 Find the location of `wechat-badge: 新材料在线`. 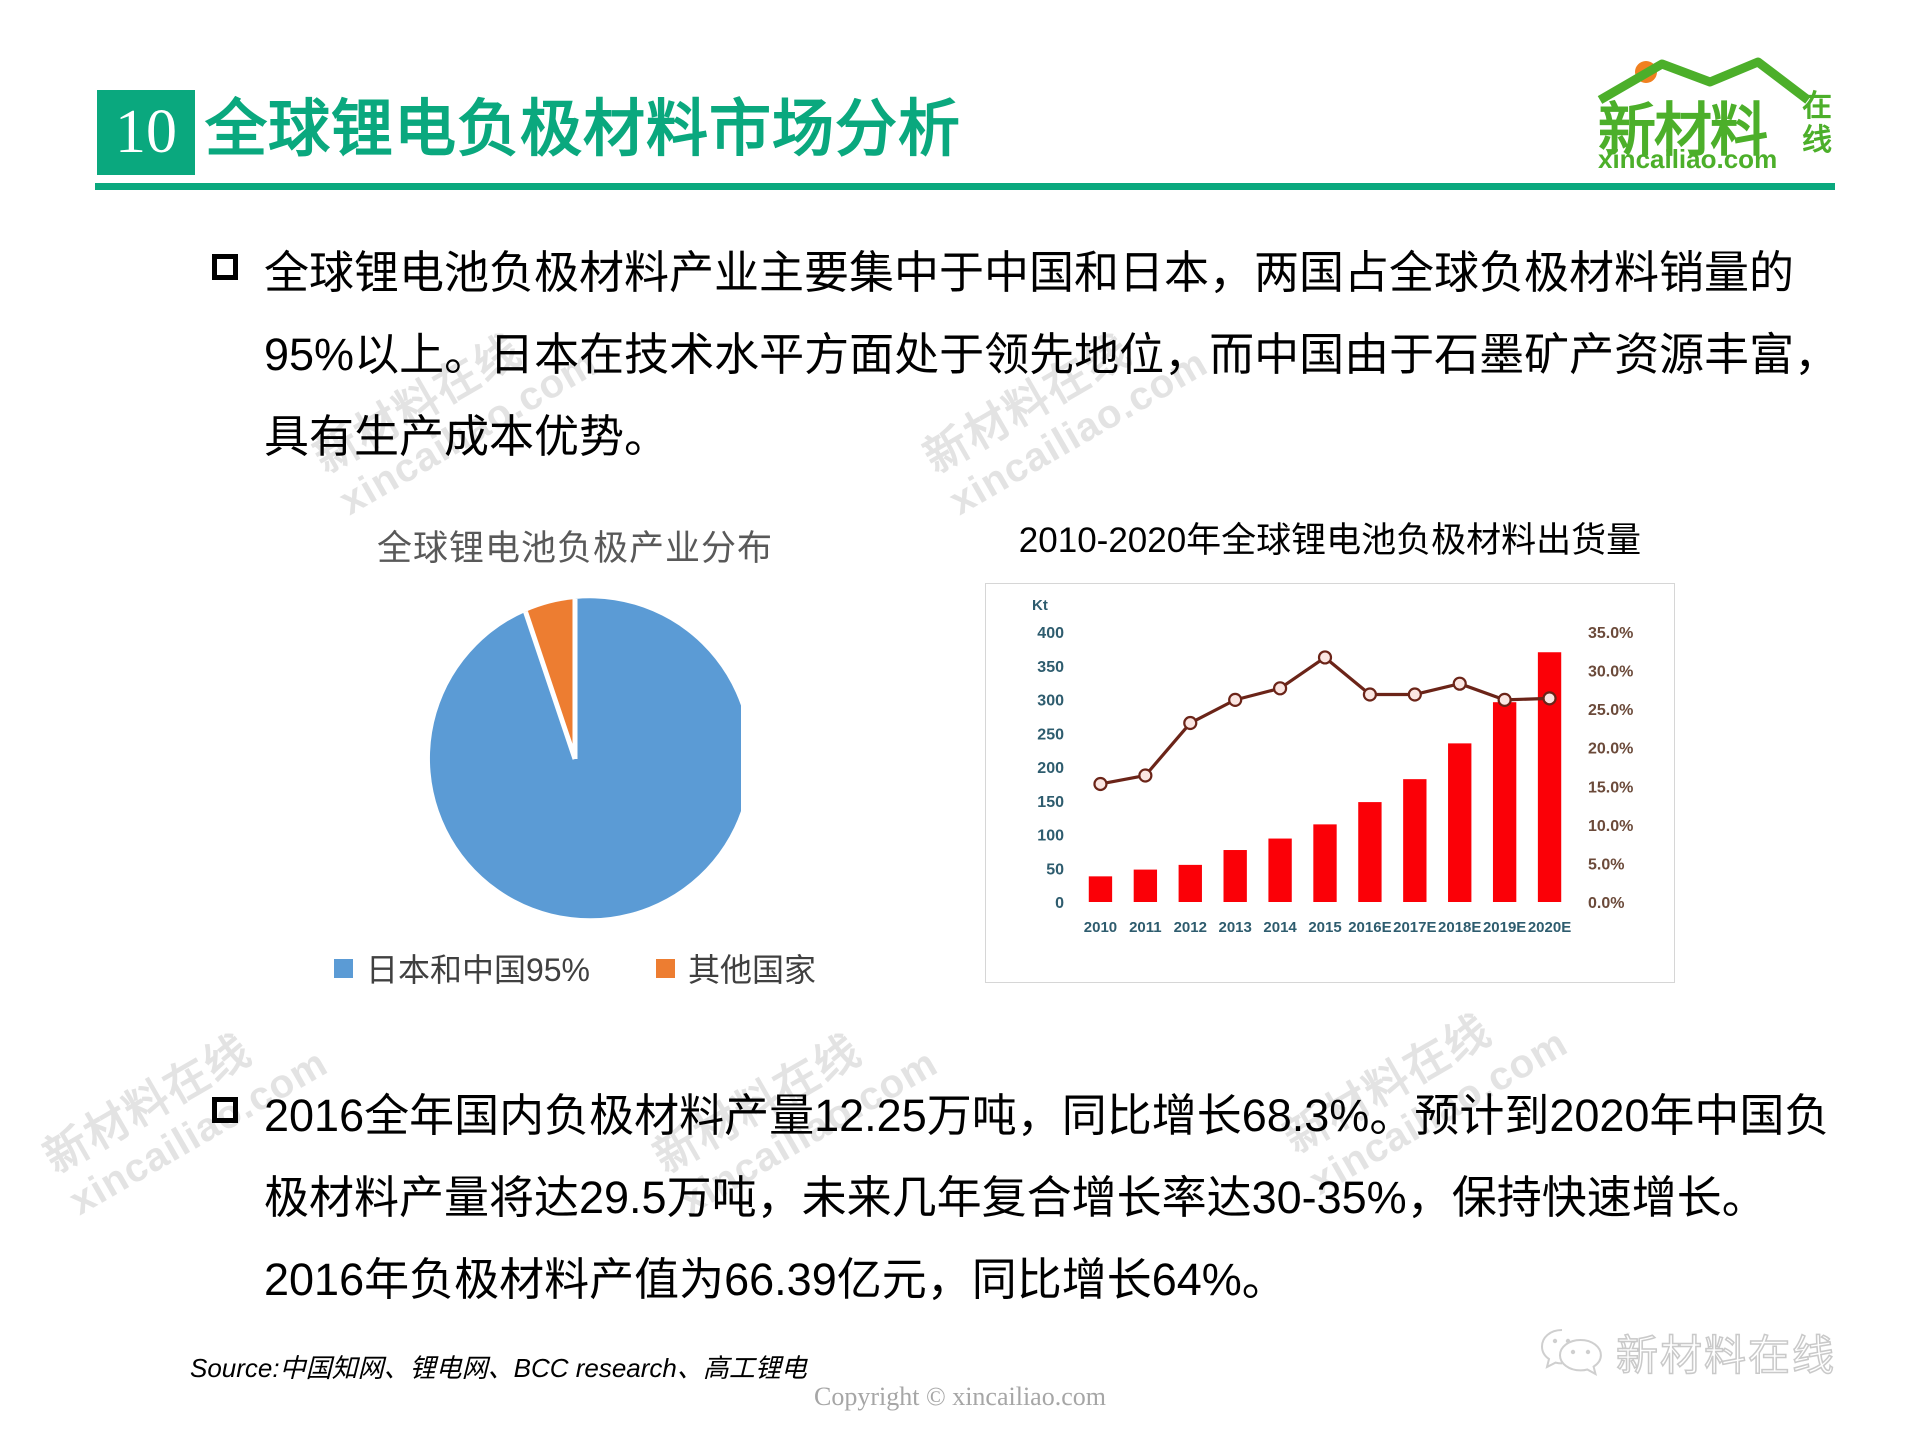

wechat-badge: 新材料在线 is located at coordinates (1688, 1352).